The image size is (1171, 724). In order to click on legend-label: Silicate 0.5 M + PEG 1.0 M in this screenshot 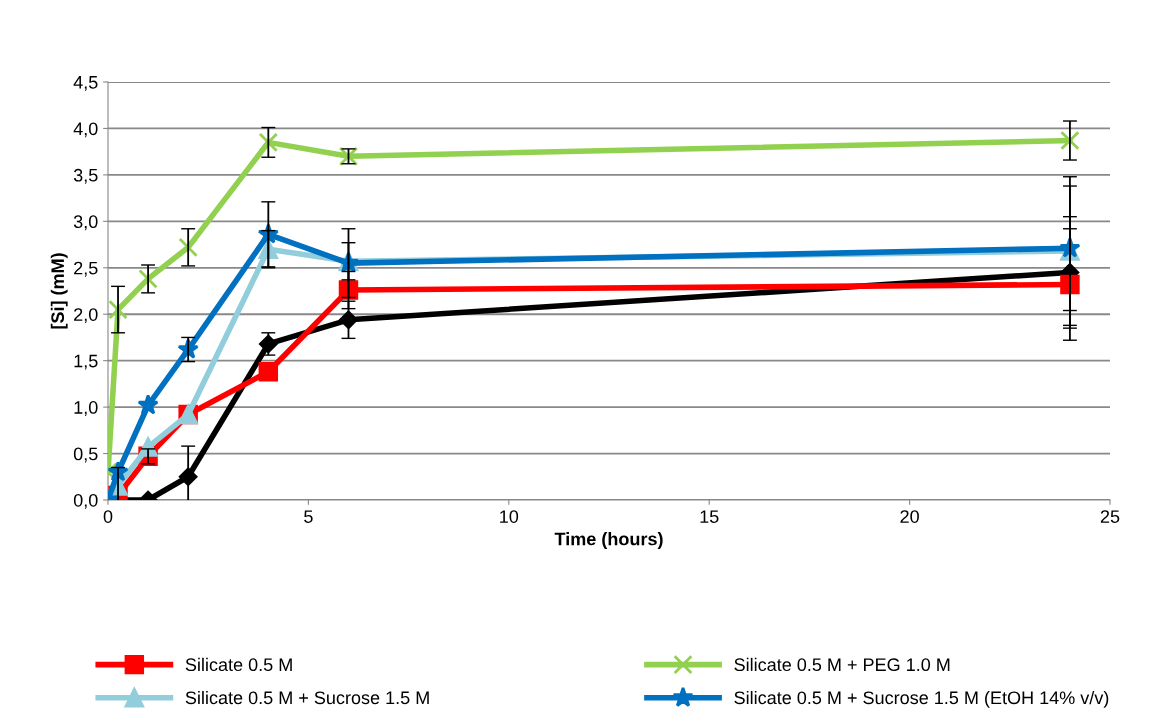, I will do `click(842, 664)`.